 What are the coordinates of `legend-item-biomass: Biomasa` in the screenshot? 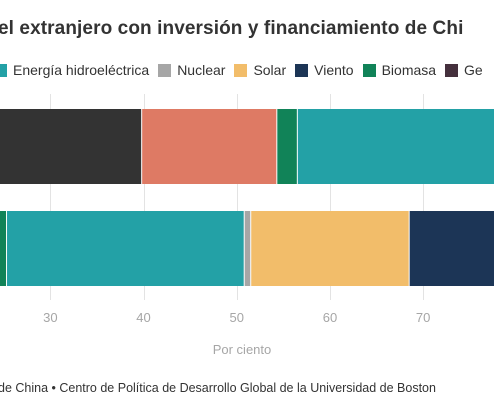 It's located at (399, 70).